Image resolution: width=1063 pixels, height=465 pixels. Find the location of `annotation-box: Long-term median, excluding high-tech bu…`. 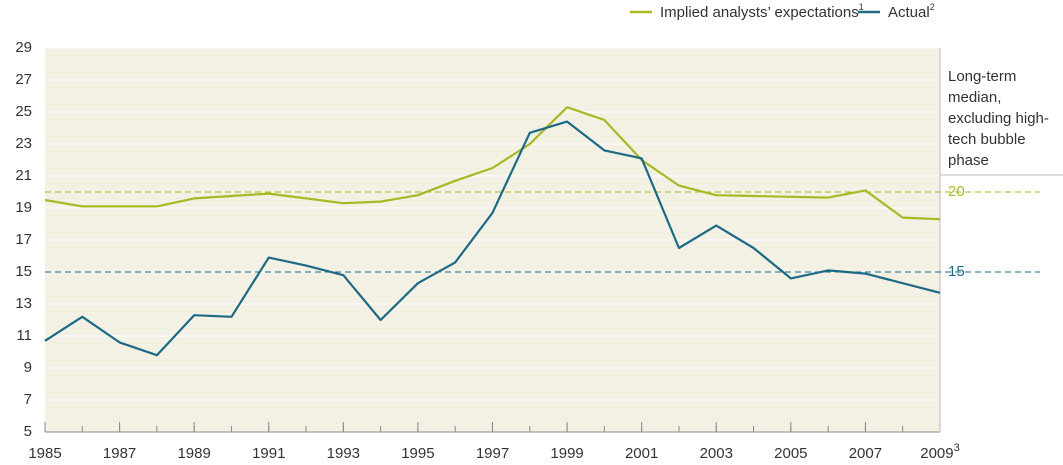

annotation-box: Long-term median, excluding high-tech bu… is located at coordinates (998, 118).